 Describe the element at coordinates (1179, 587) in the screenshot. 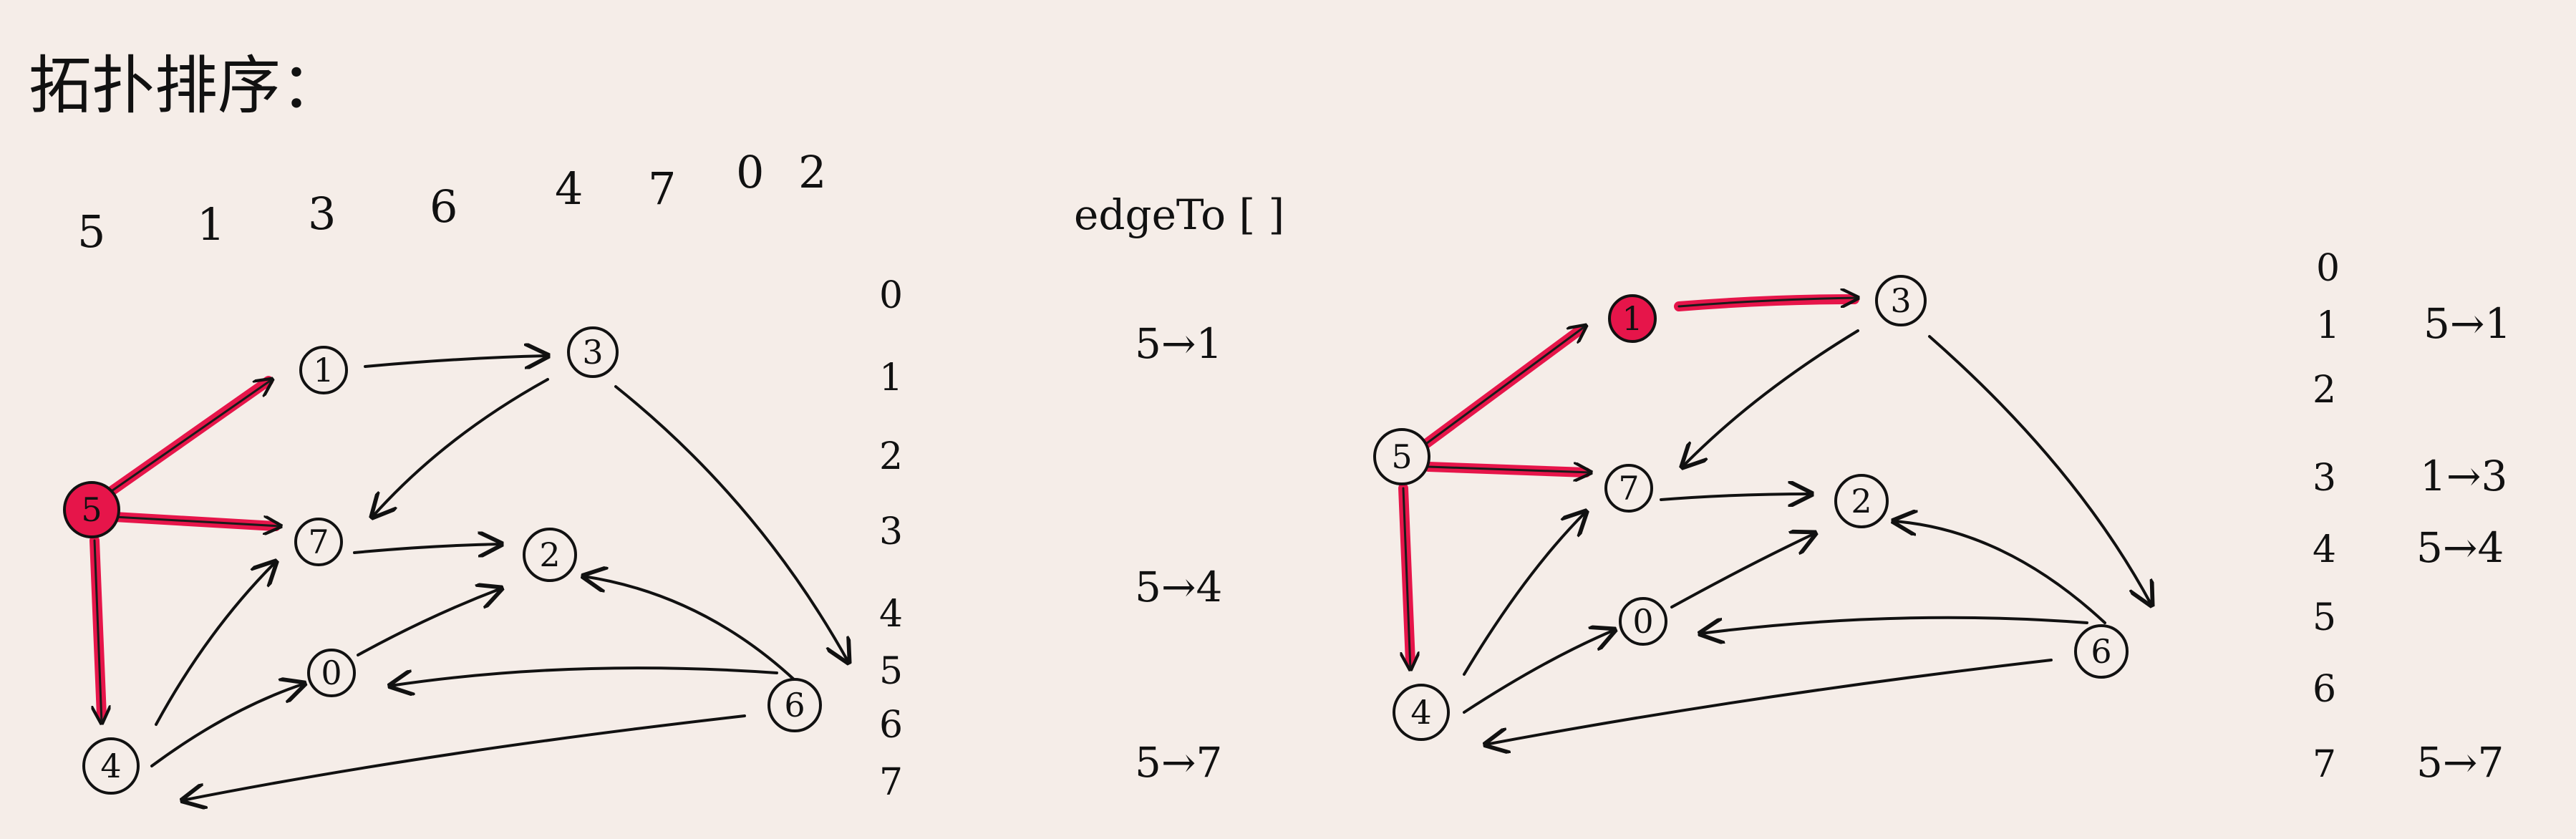

I see `edgeto-entry: 5→4` at that location.